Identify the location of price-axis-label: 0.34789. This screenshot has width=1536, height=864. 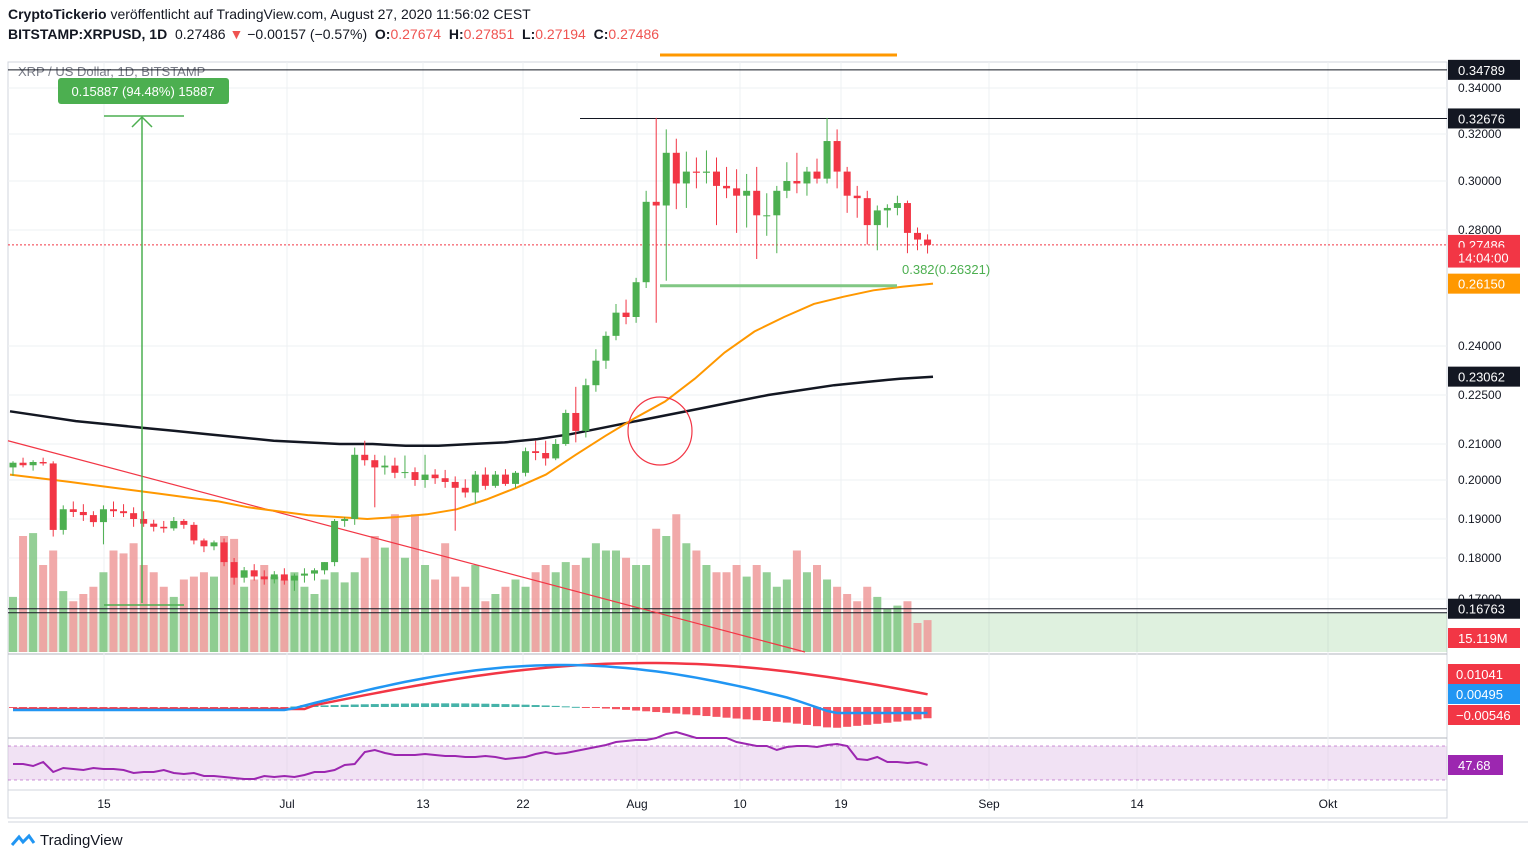
(1481, 70).